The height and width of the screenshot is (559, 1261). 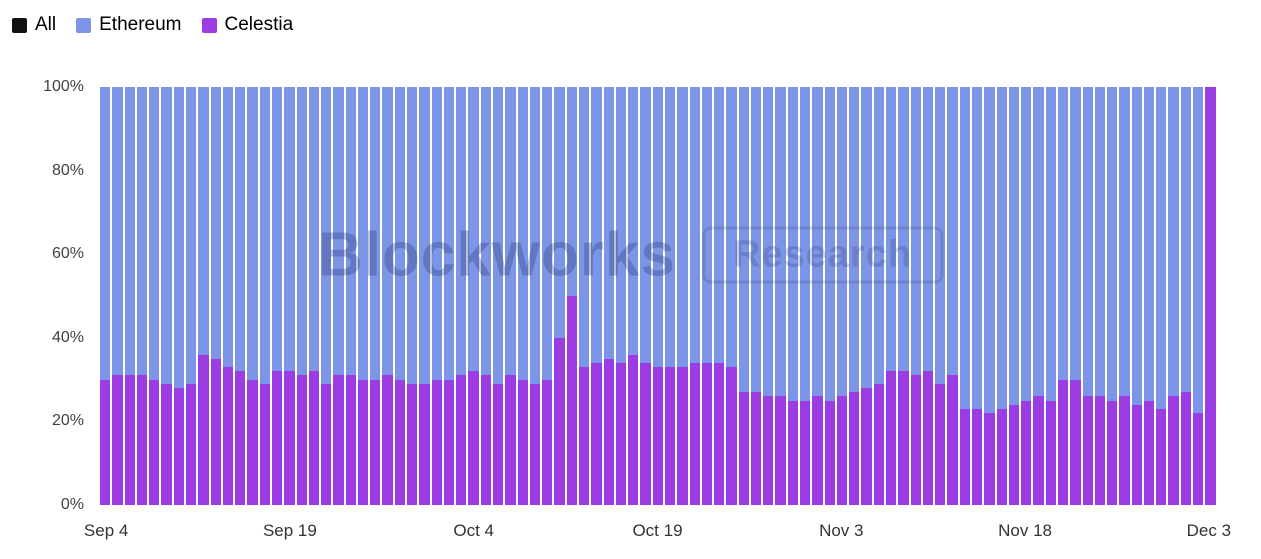 I want to click on legend-item-ethereum: Ethereum, so click(x=129, y=25).